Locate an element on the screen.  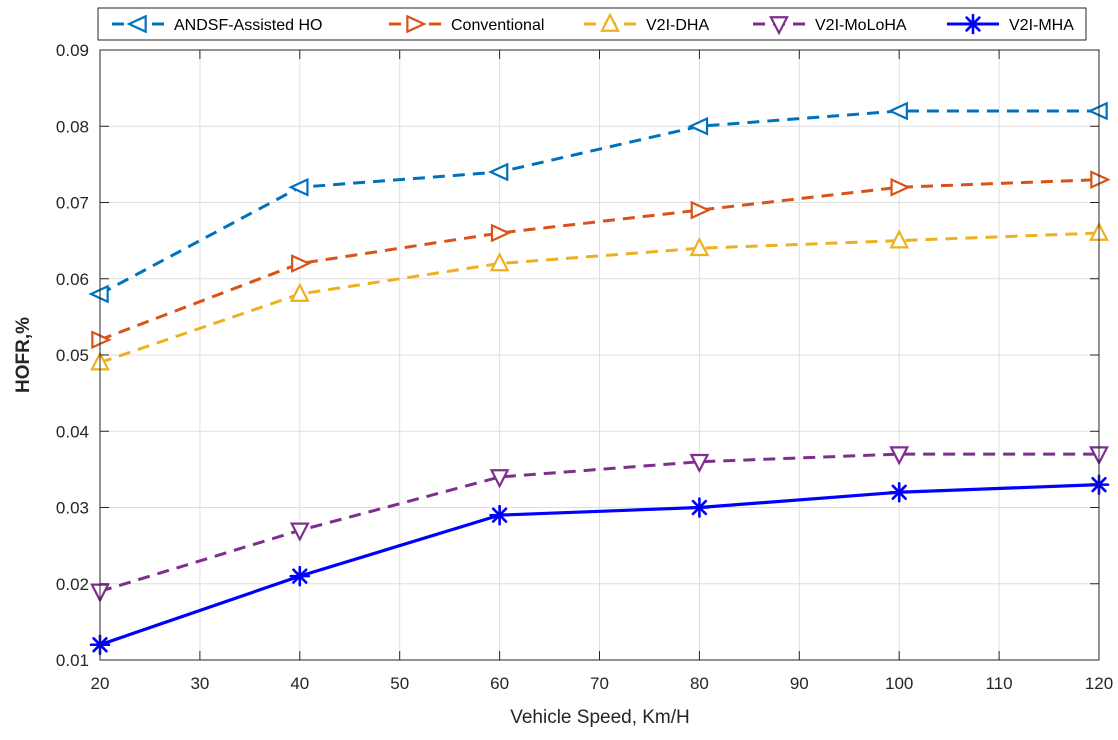
y-tick-label: 0.05 is located at coordinates (72, 355).